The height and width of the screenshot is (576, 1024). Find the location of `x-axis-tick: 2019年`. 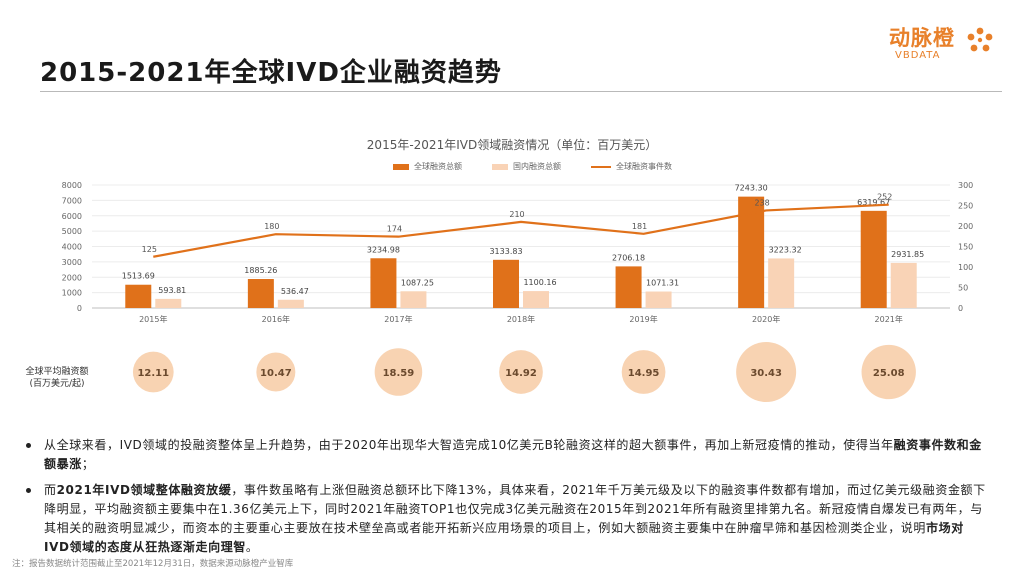

x-axis-tick: 2019年 is located at coordinates (643, 319).